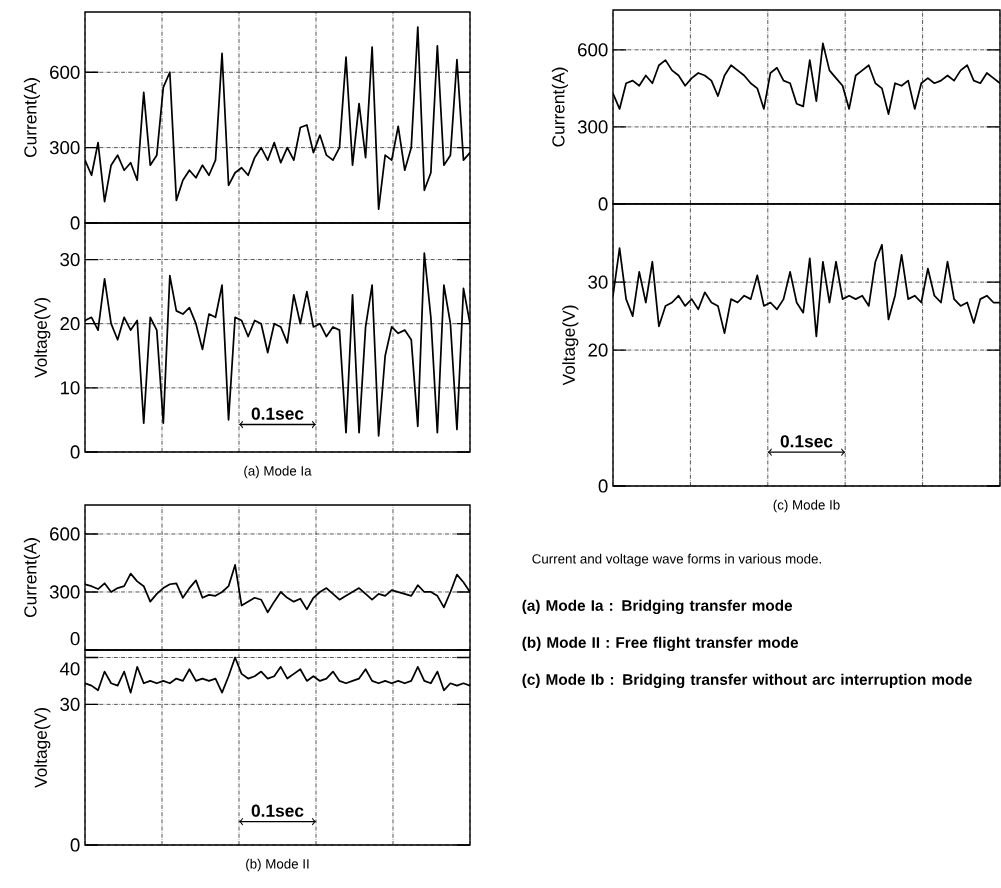  I want to click on y-tick-label: 40, so click(69, 669).